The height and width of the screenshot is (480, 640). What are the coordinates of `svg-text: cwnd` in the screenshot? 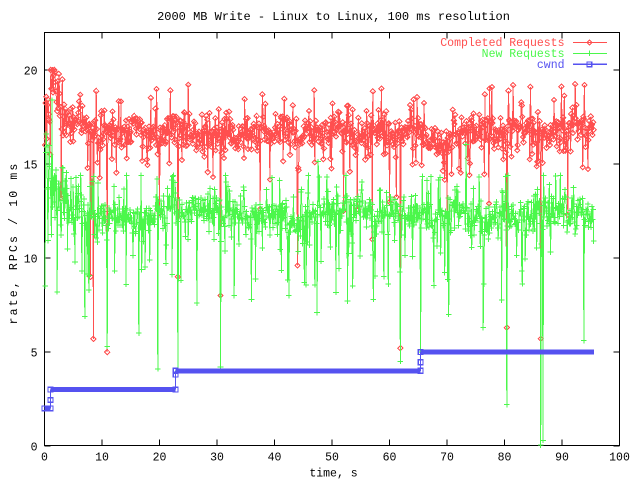 It's located at (551, 65).